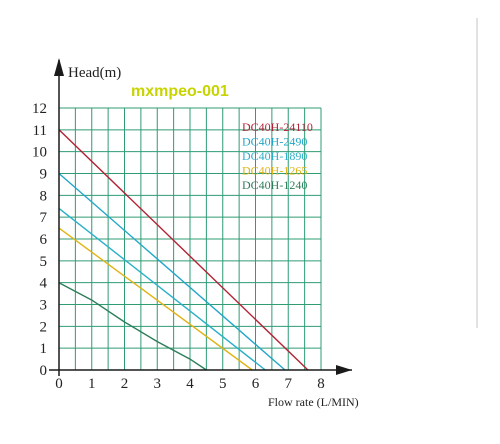 The height and width of the screenshot is (444, 500). I want to click on legend-entry: DC40H-24110, so click(277, 127).